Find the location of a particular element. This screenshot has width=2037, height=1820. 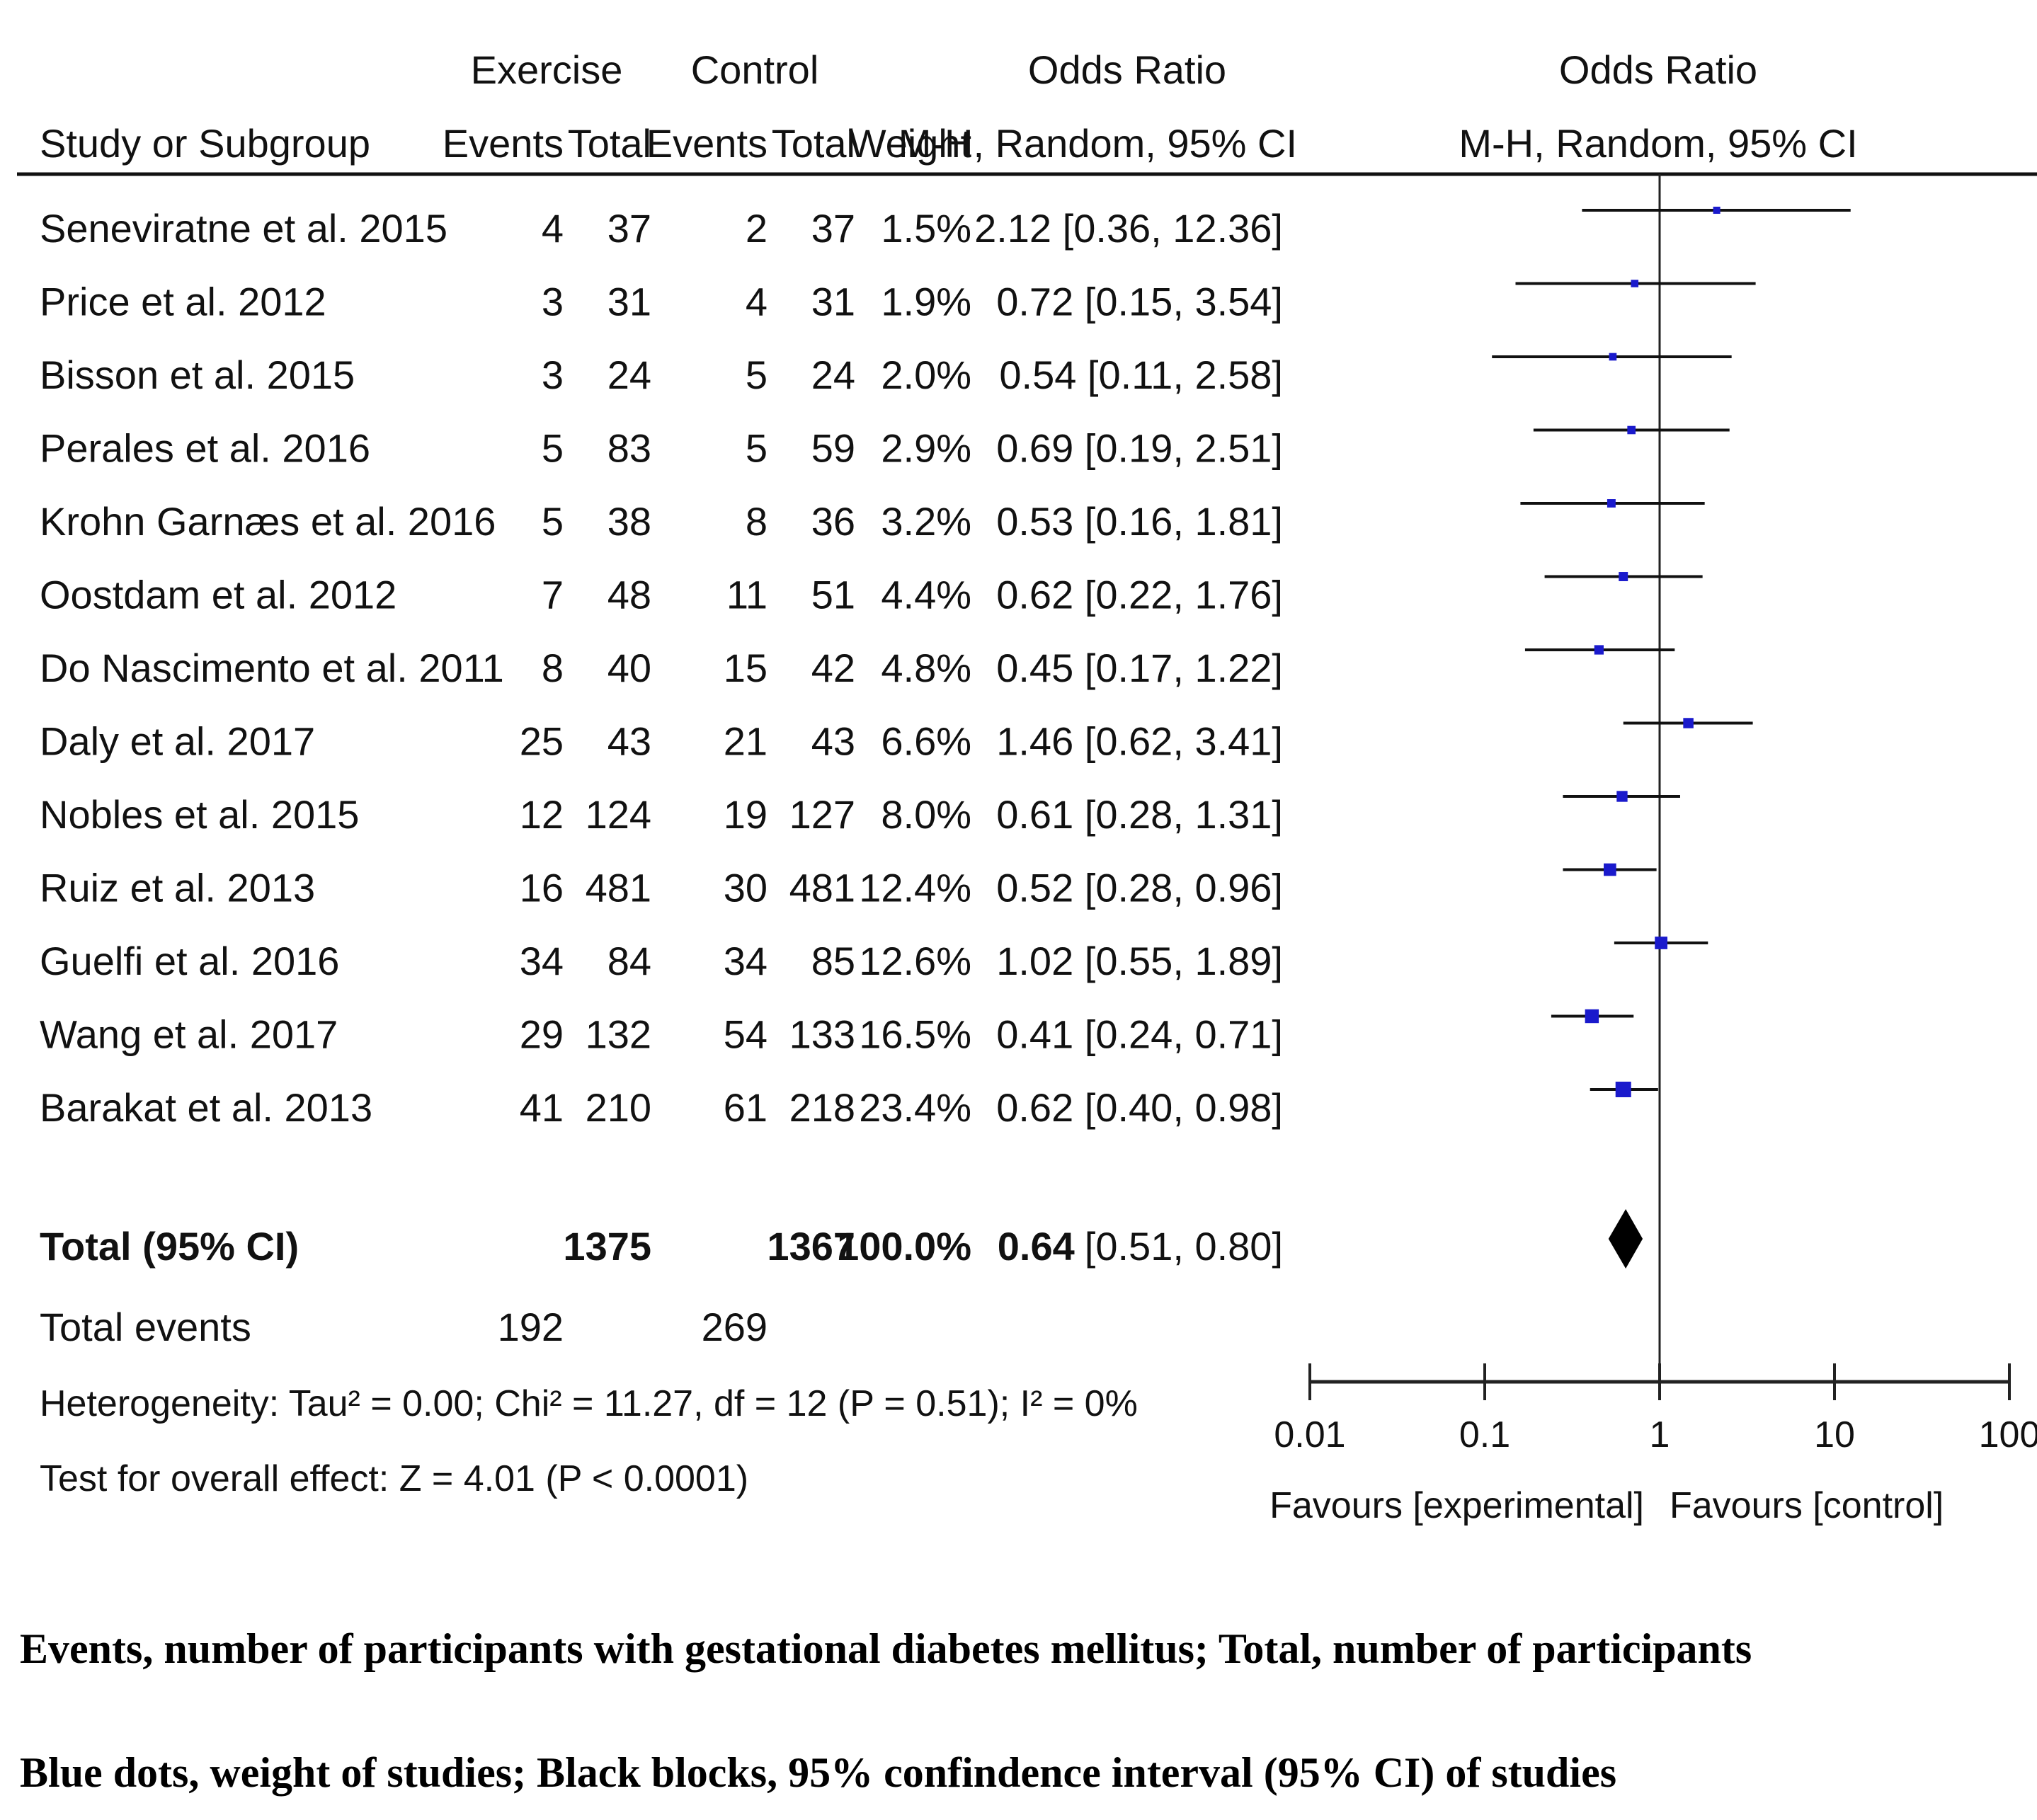

study-name: Daly et al. 2017 is located at coordinates (177, 741).